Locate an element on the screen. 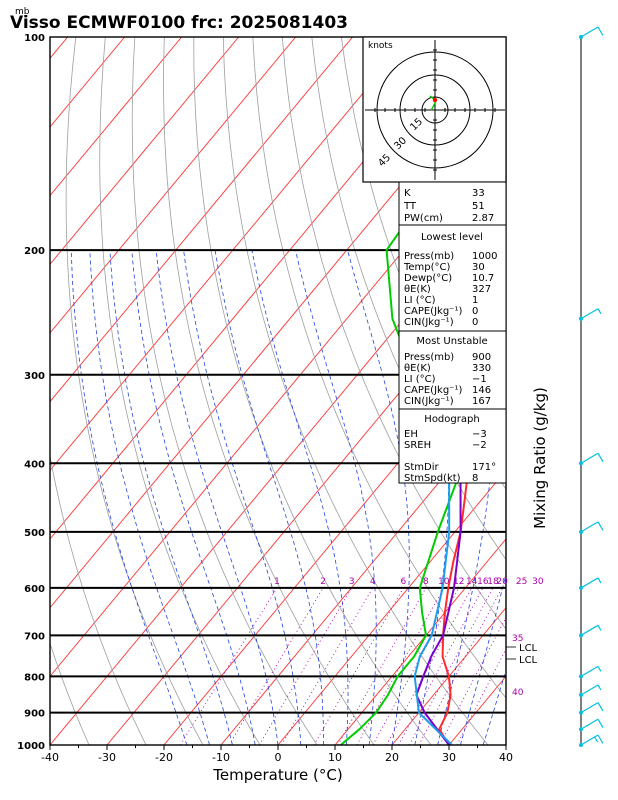 The image size is (618, 800). lowest-level-value: 10.7 is located at coordinates (483, 278).